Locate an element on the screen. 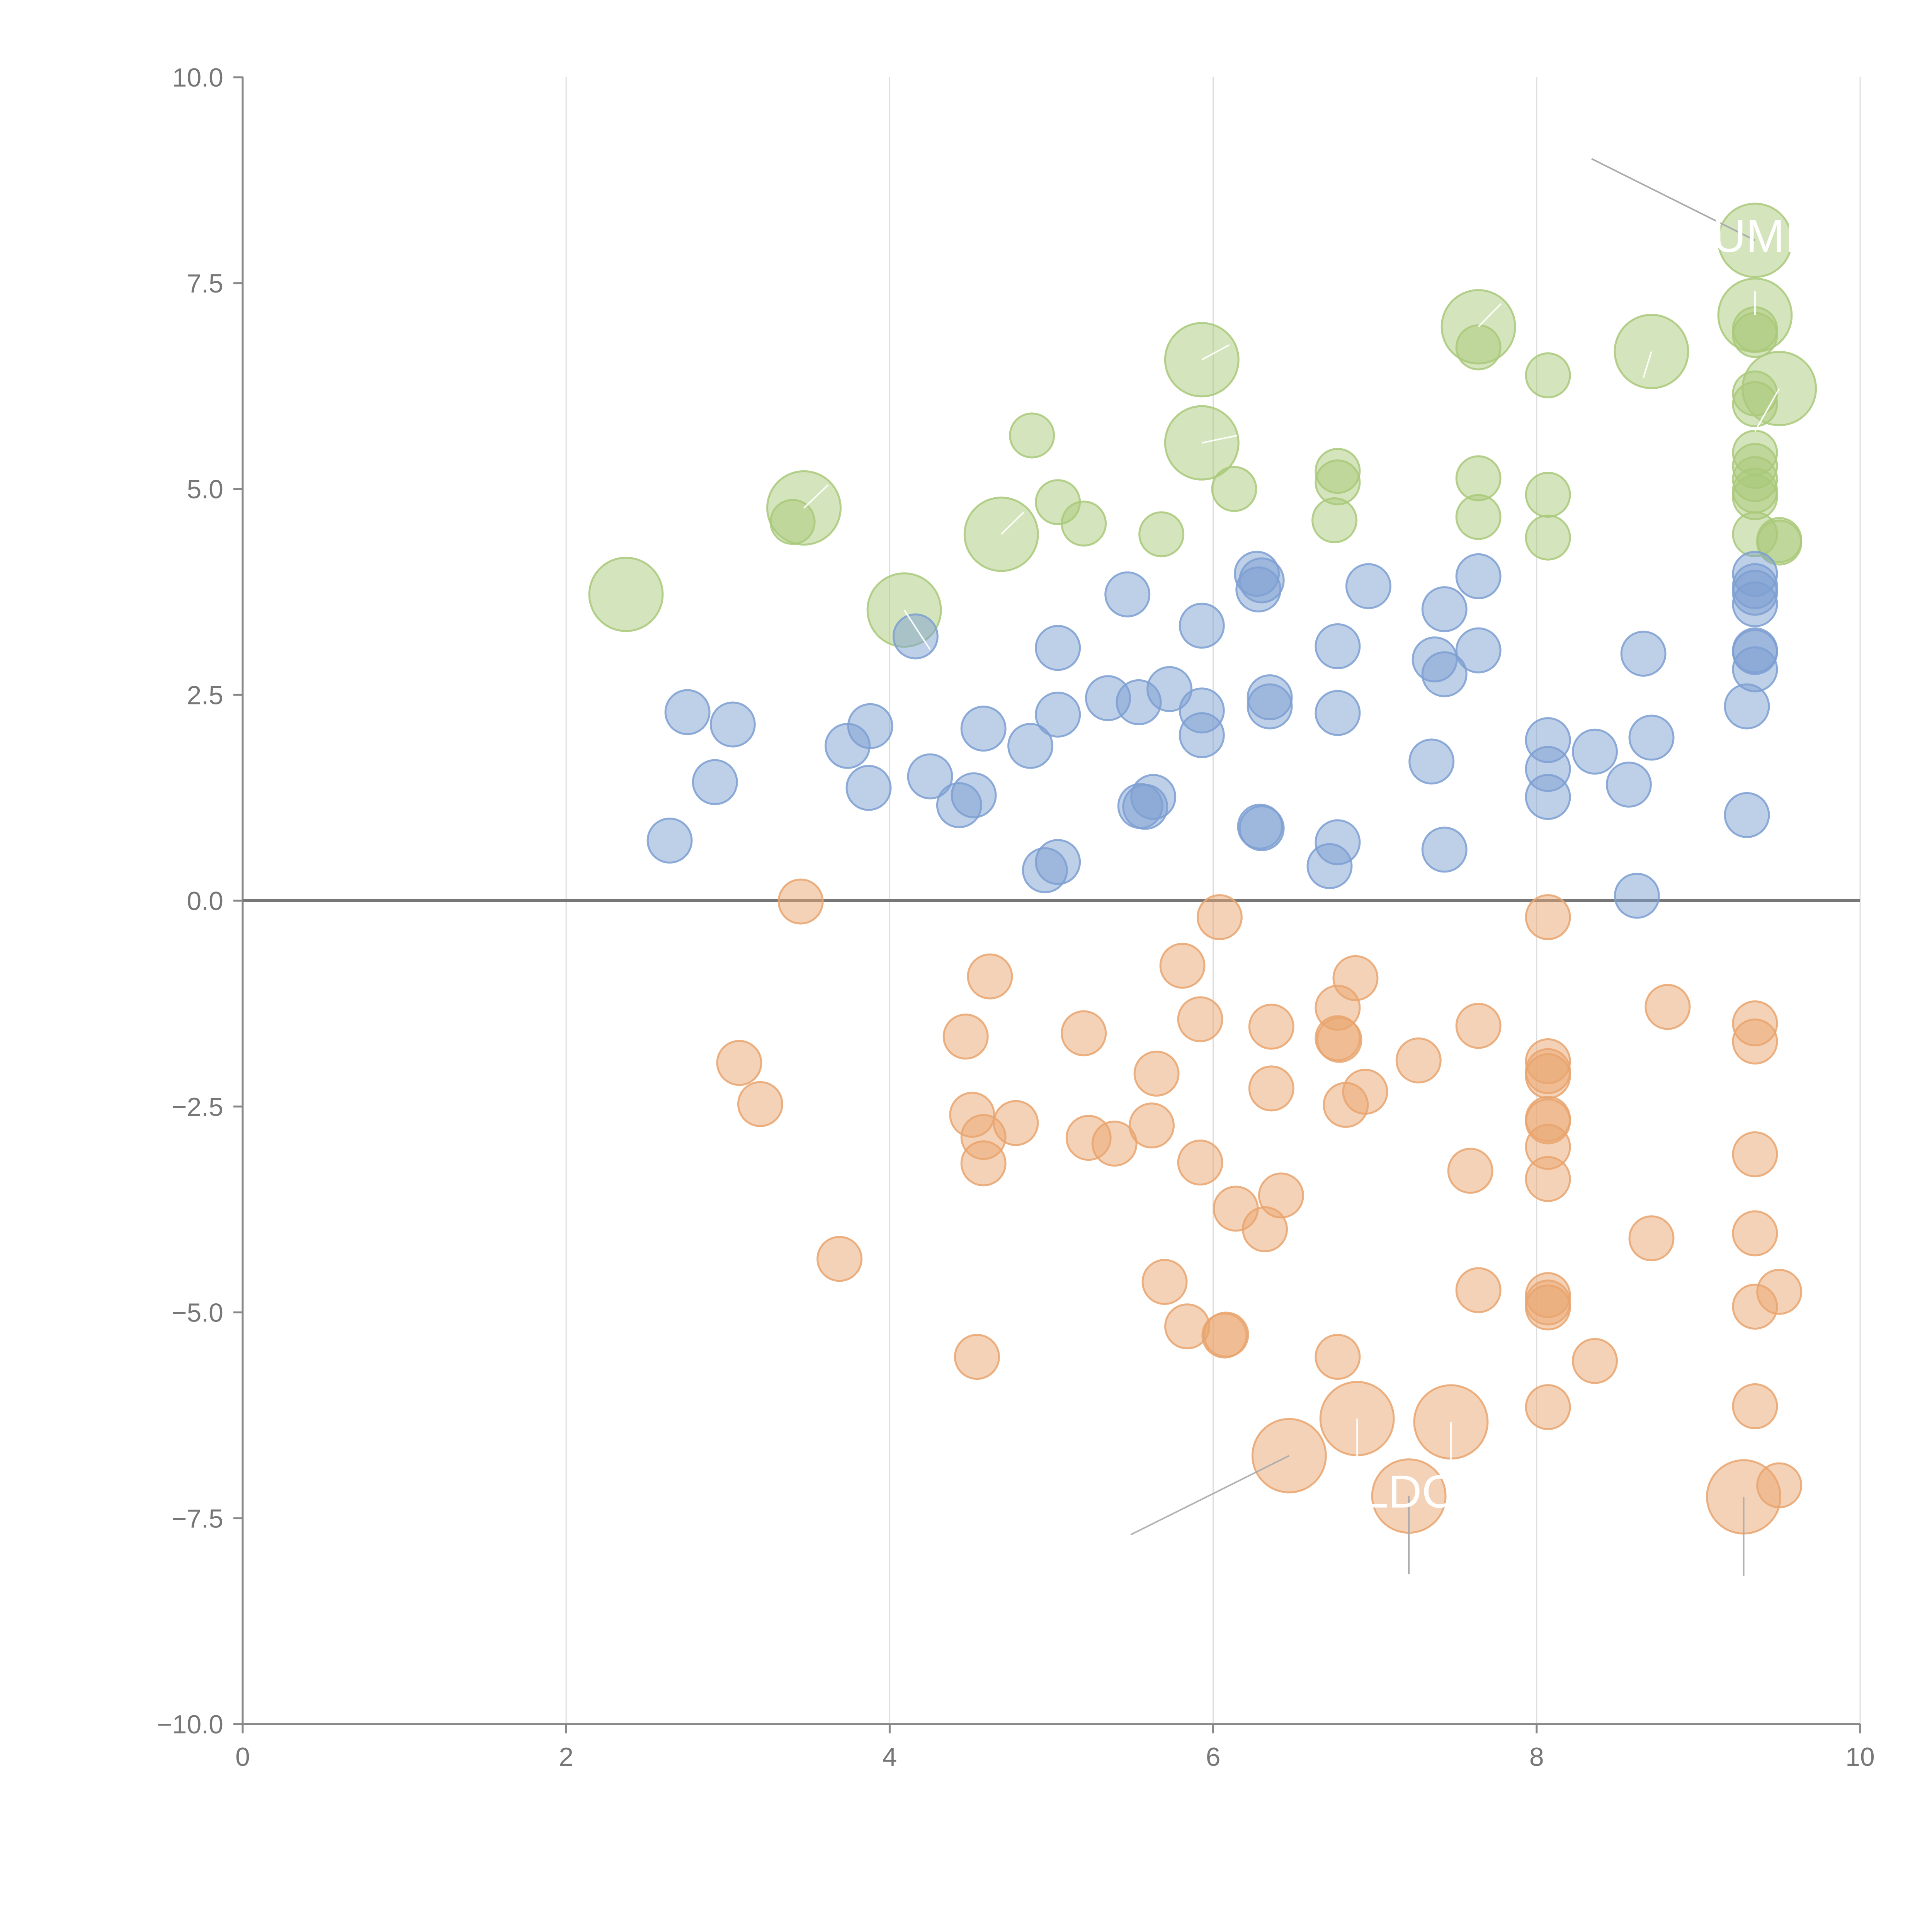  x-tick-label: 2 is located at coordinates (566, 1757).